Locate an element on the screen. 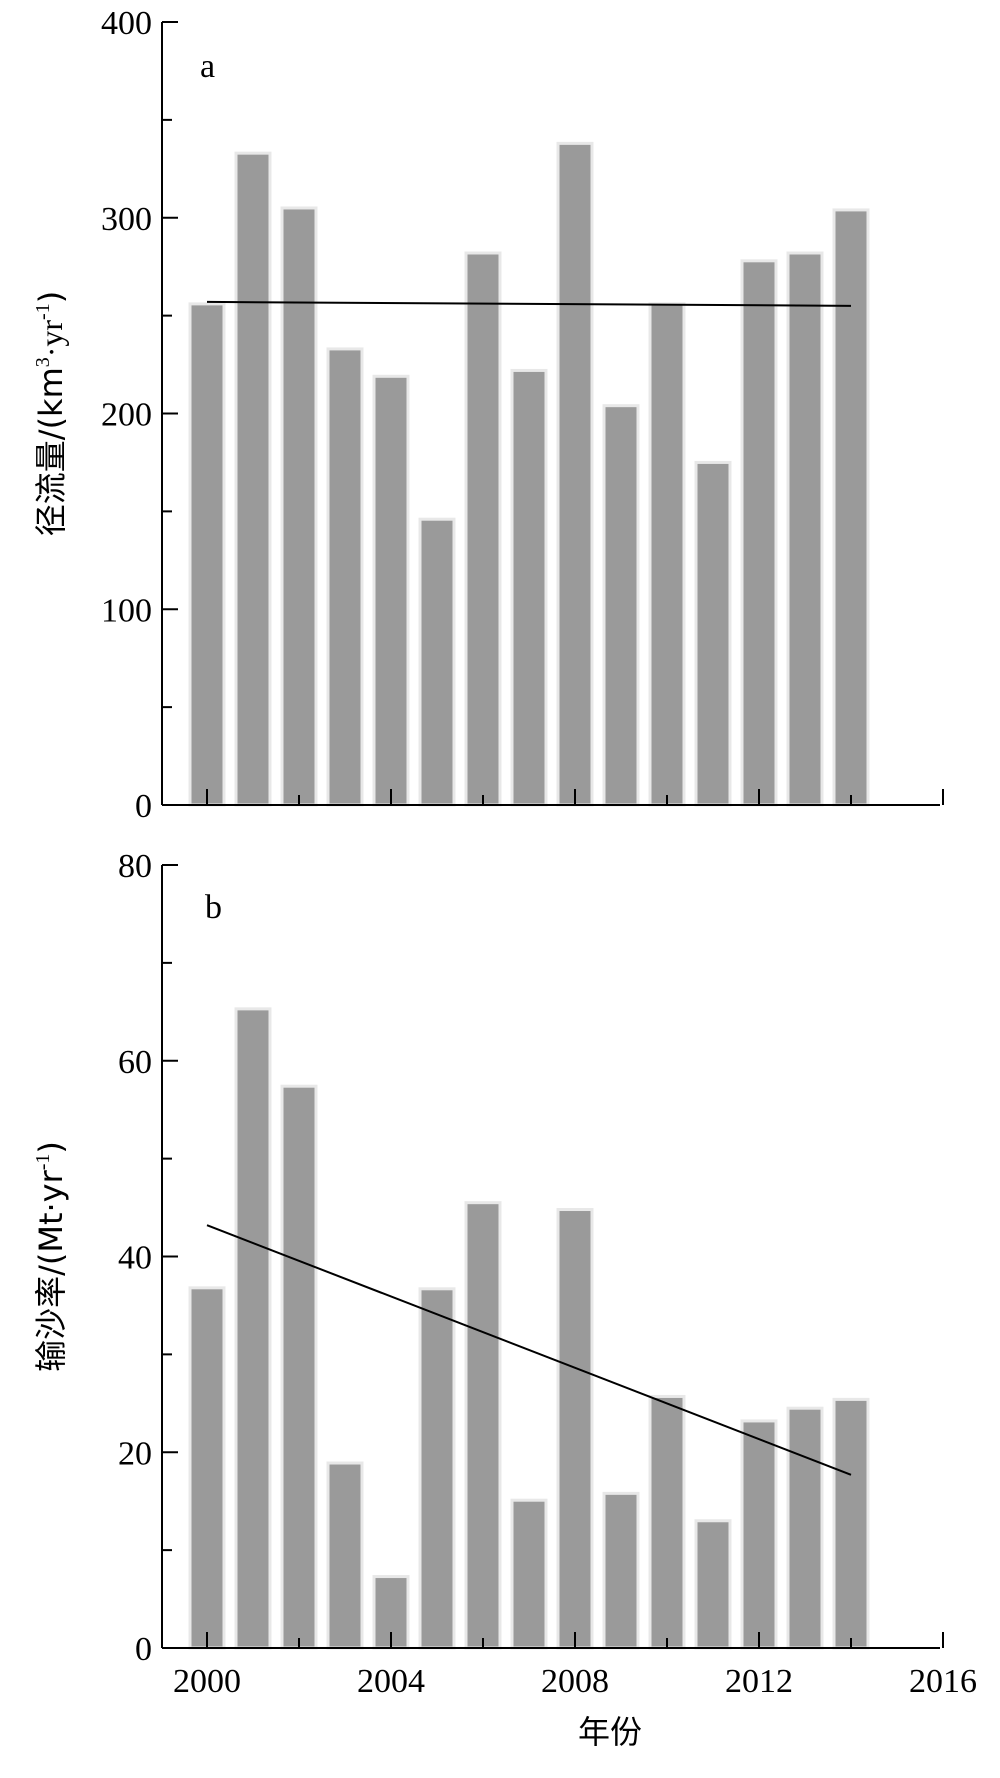 The height and width of the screenshot is (1778, 1000). panel-b-y-axis-title: 输沙率/(Mt·yr-1) is located at coordinates (51, 1256).